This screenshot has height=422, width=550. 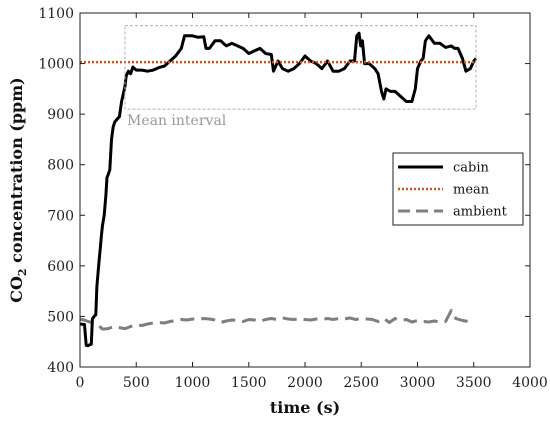 What do you see at coordinates (22, 272) in the screenshot?
I see `y-axis-title-subscript: 2` at bounding box center [22, 272].